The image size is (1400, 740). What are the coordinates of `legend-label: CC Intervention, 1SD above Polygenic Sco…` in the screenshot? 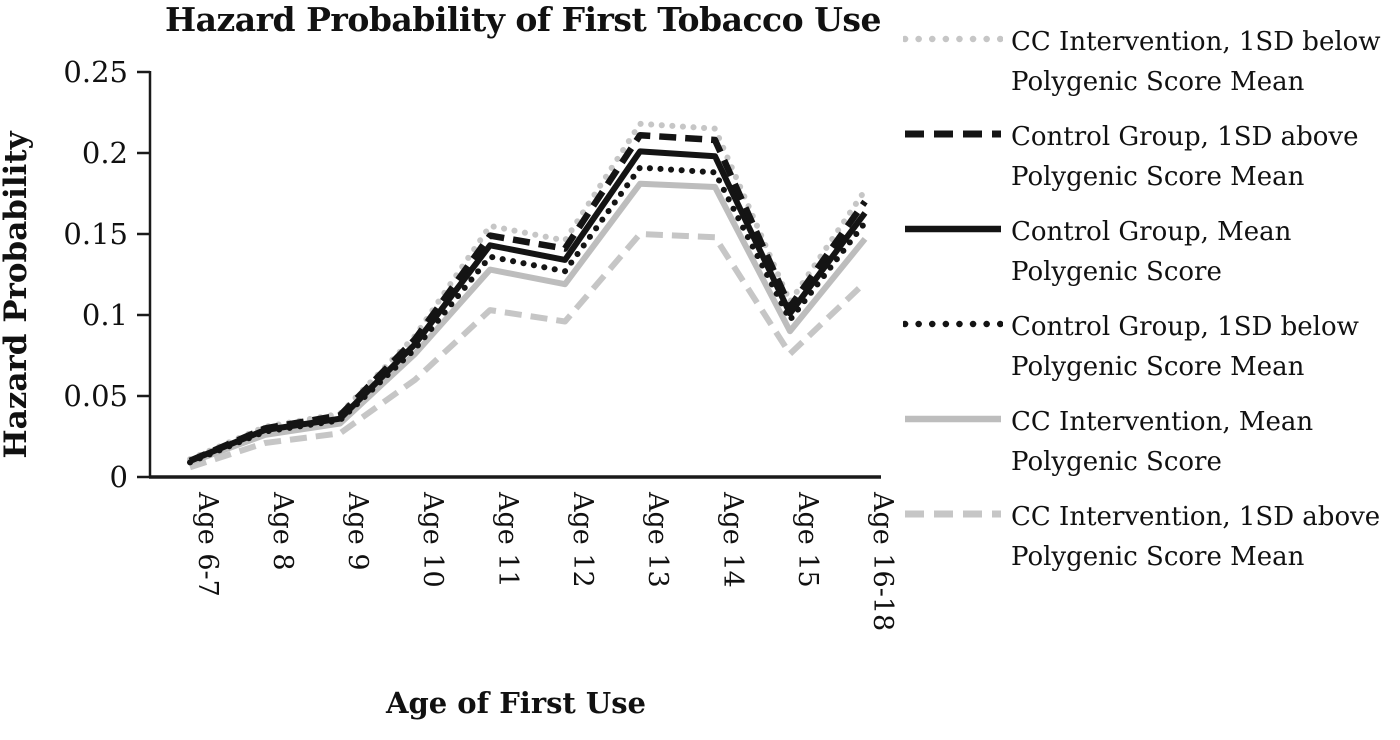 It's located at (1196, 537).